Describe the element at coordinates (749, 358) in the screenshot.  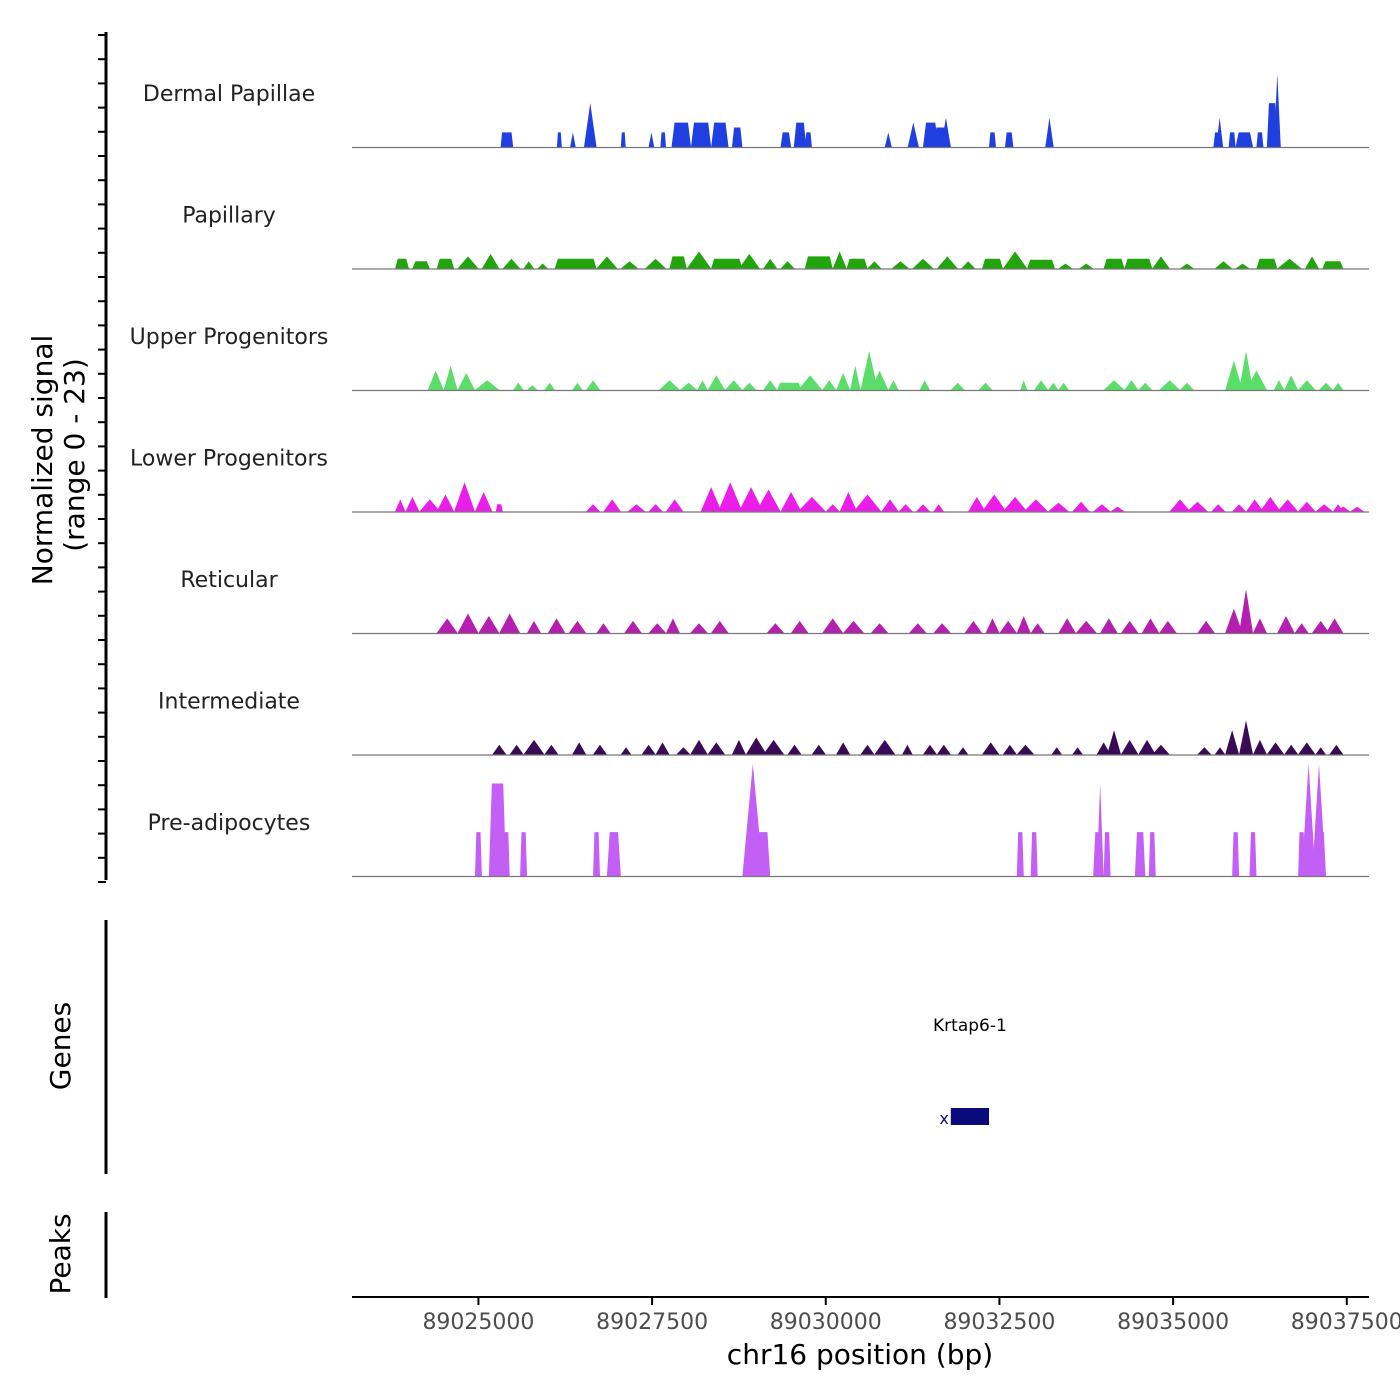
I see `track-upper-progenitors: Upper Progenitors` at that location.